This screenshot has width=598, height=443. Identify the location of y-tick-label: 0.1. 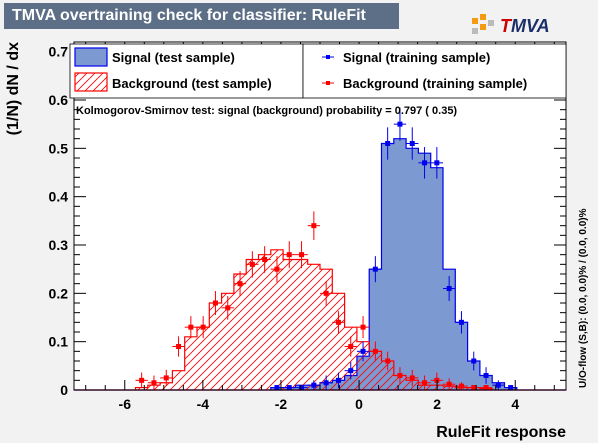
(59, 342).